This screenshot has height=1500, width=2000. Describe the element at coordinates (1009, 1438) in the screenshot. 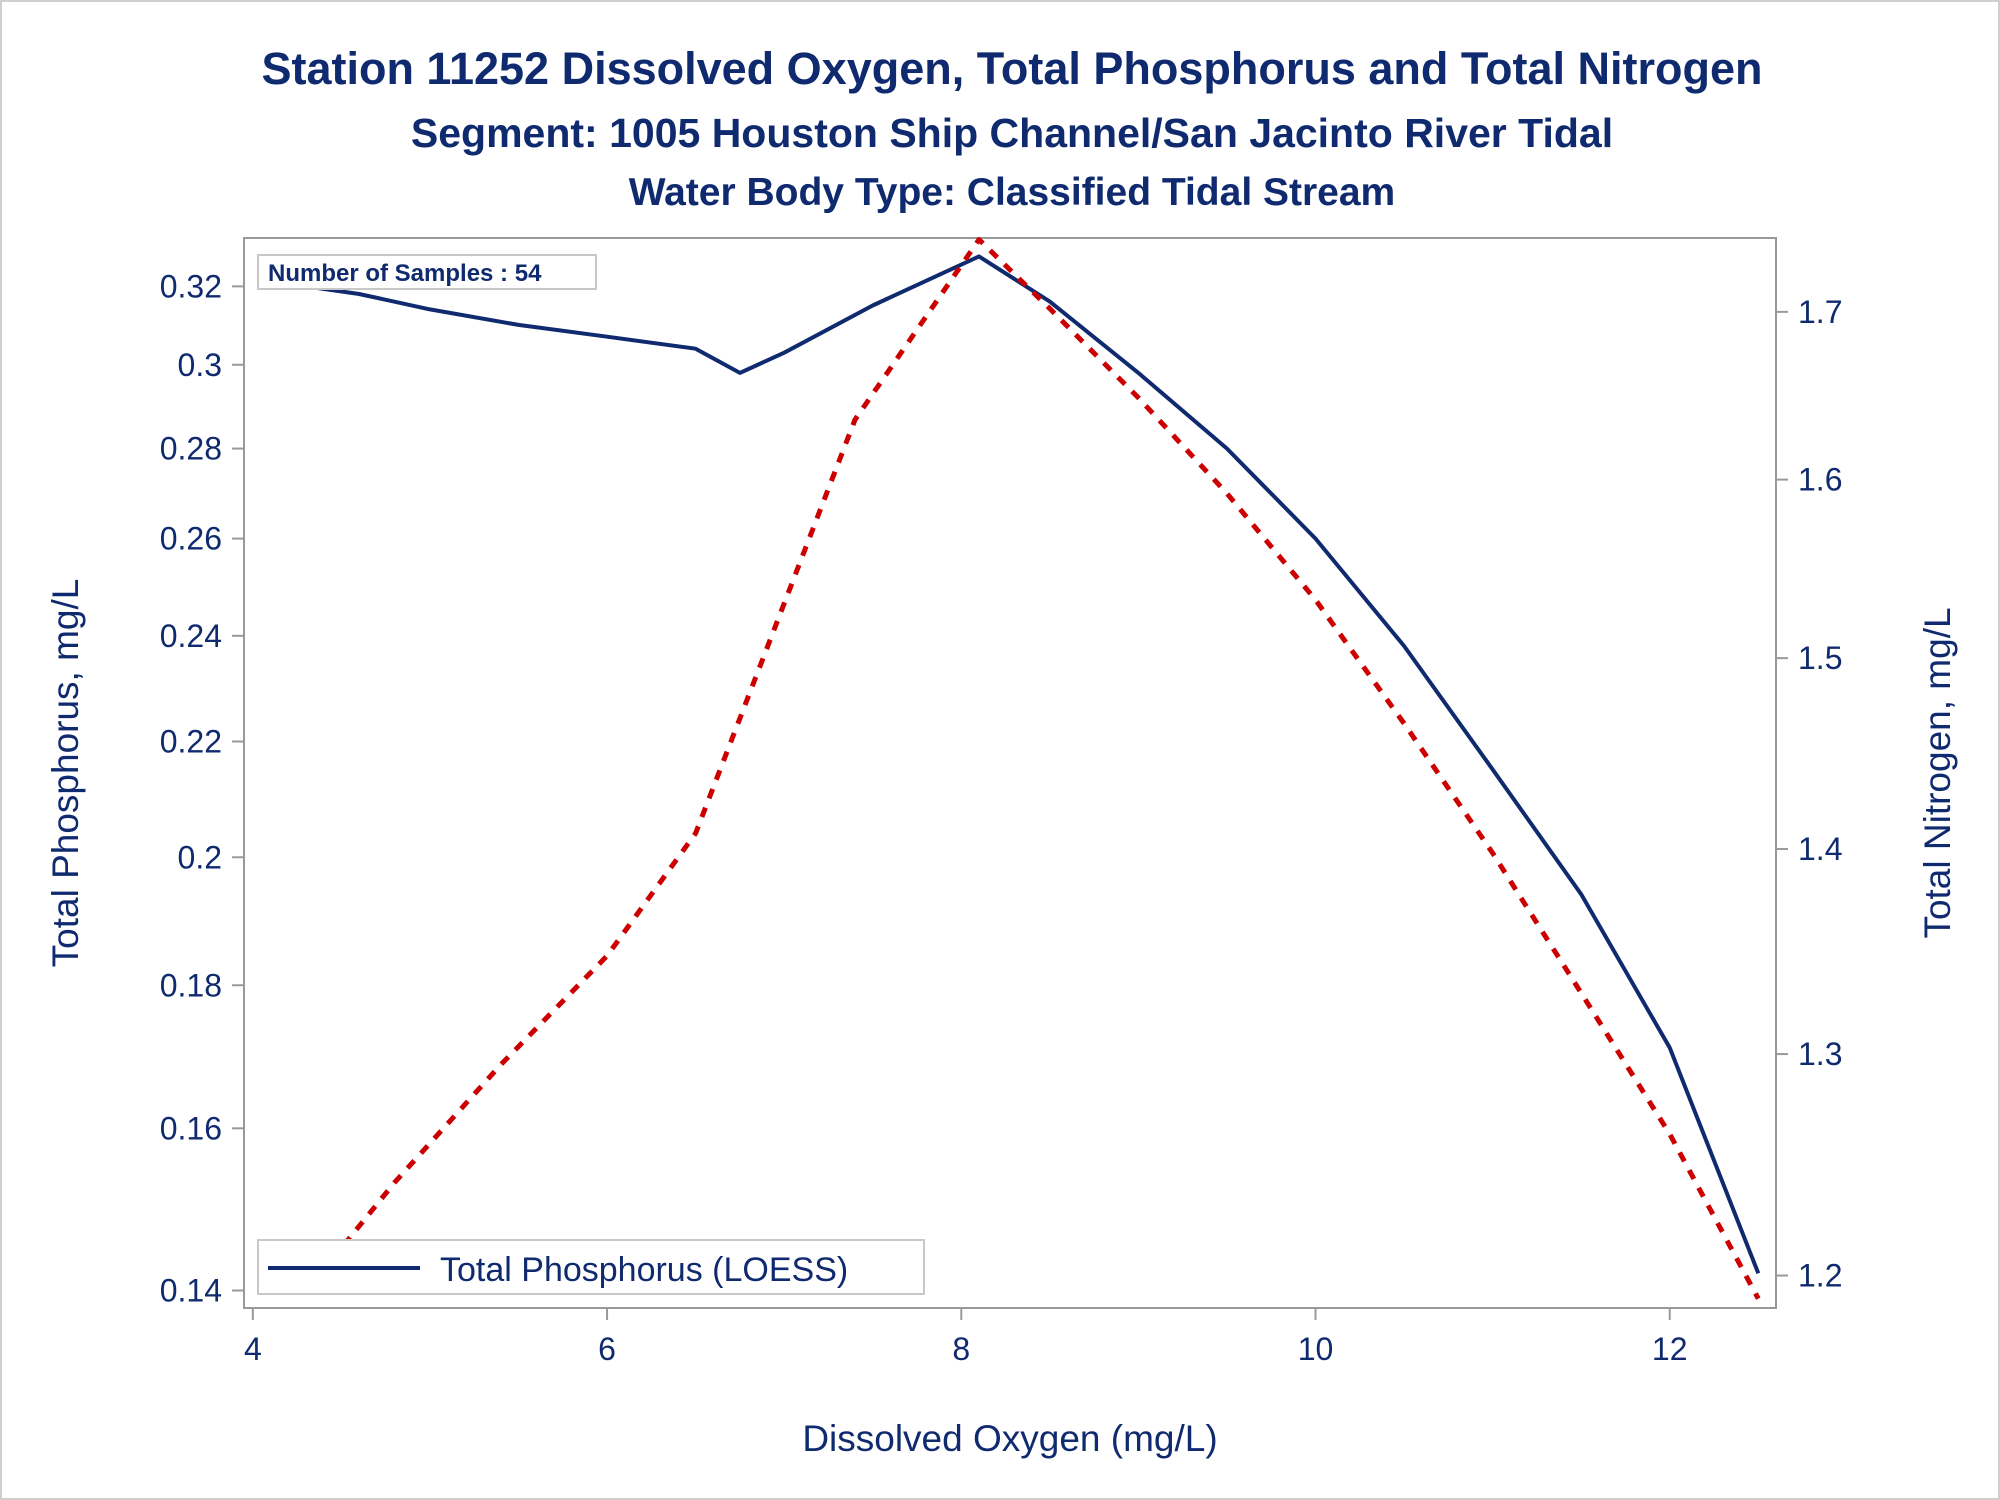

I see `x-axis-title: Dissolved Oxygen (mg/L)` at that location.